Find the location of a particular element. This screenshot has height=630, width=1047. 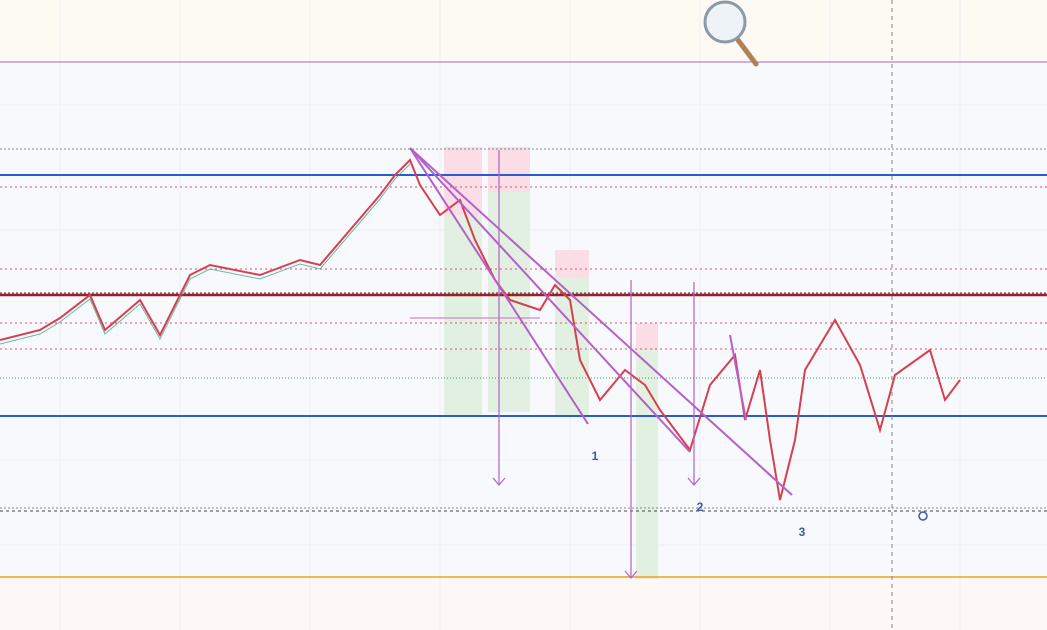

marker is located at coordinates (923, 516).